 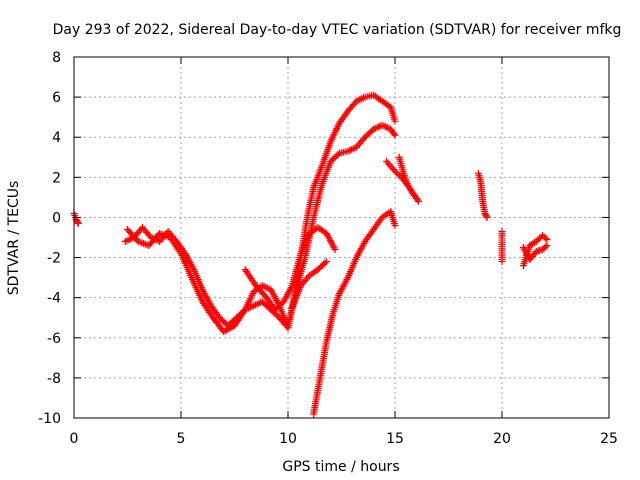 I want to click on series-arc-i, so click(x=482, y=195).